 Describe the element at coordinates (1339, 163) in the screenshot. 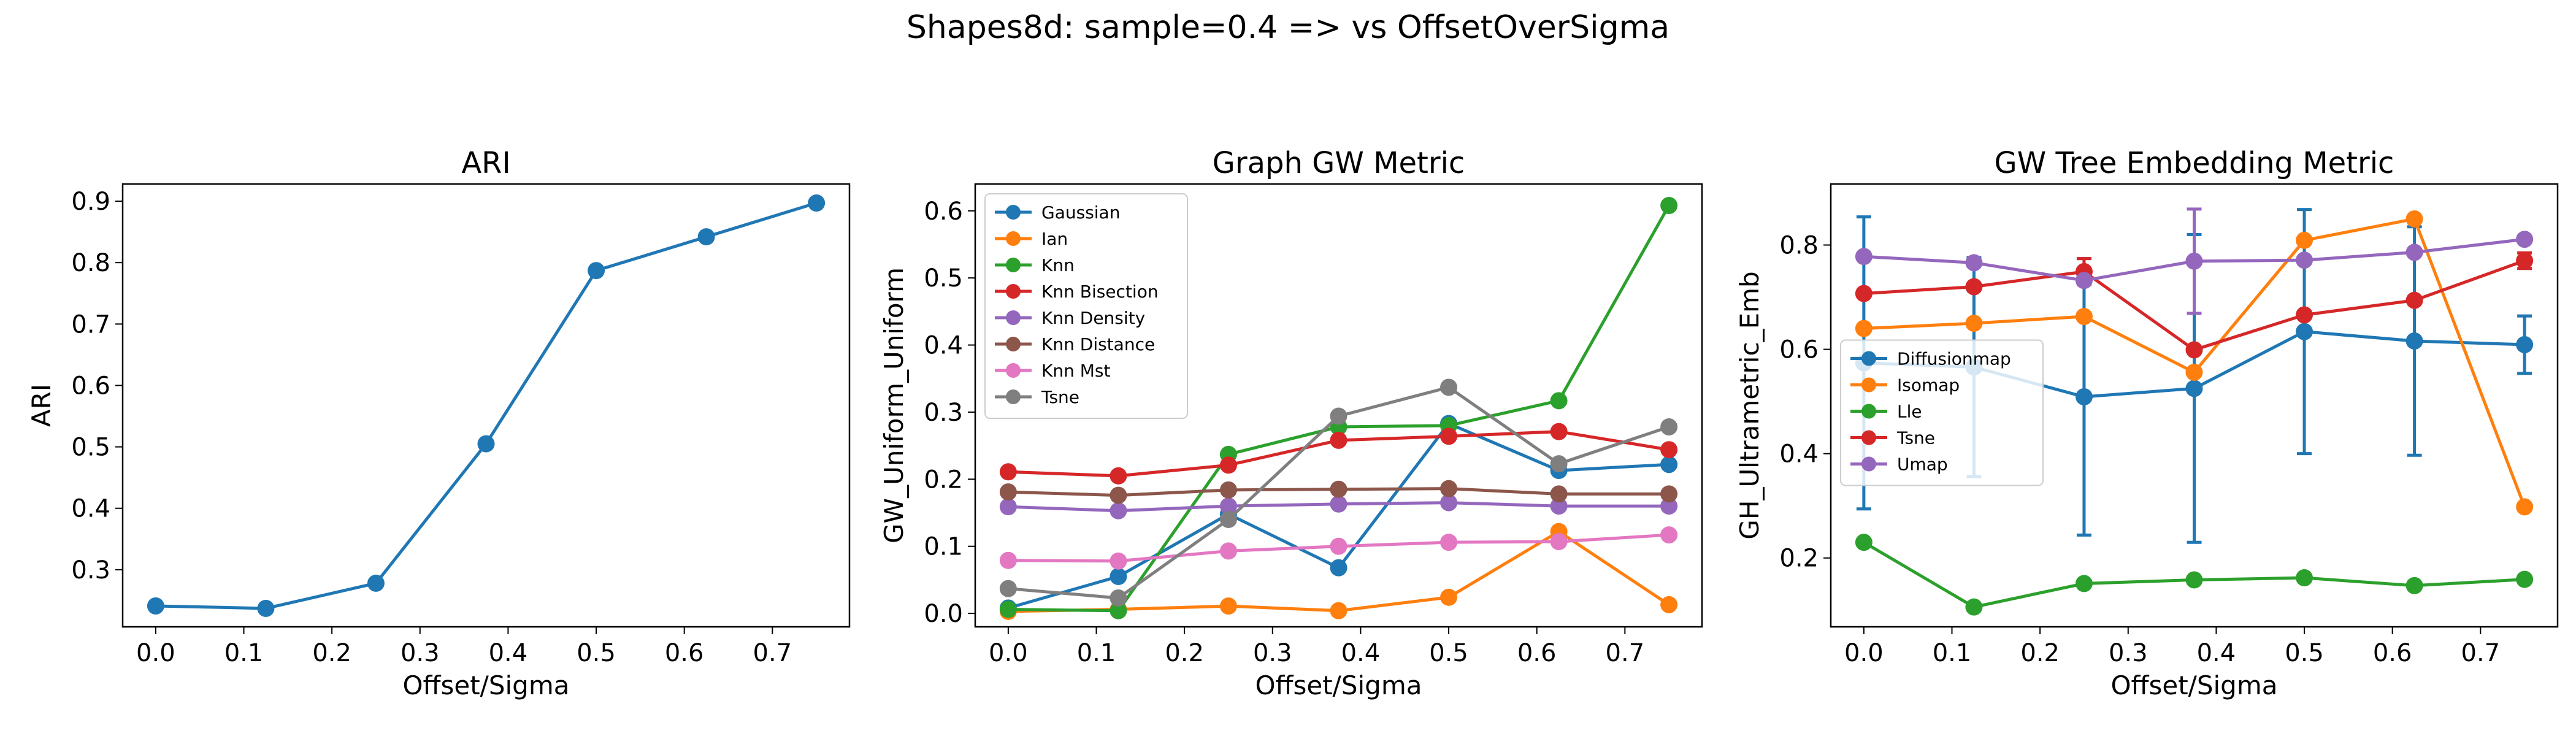

I see `chart-title: Graph GW Metric` at that location.